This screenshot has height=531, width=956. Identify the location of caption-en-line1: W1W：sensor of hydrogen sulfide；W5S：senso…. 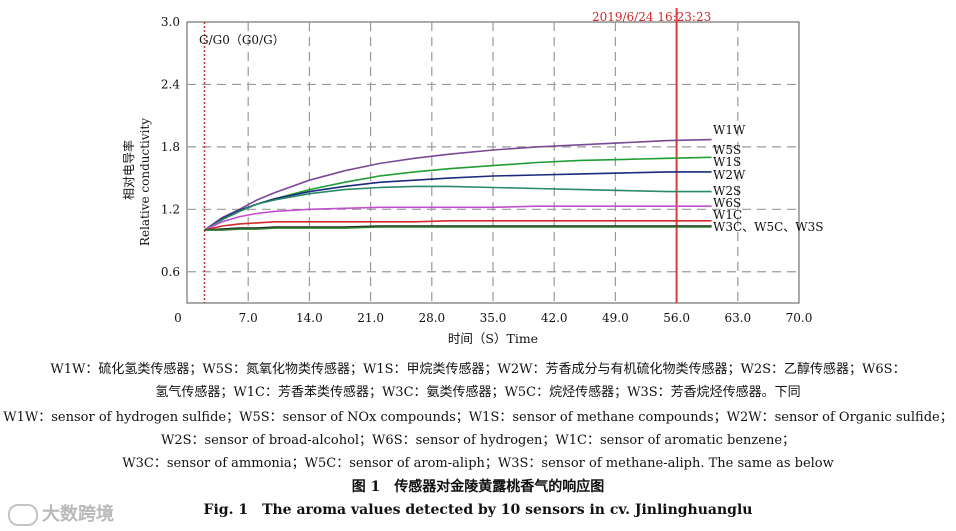
(478, 417).